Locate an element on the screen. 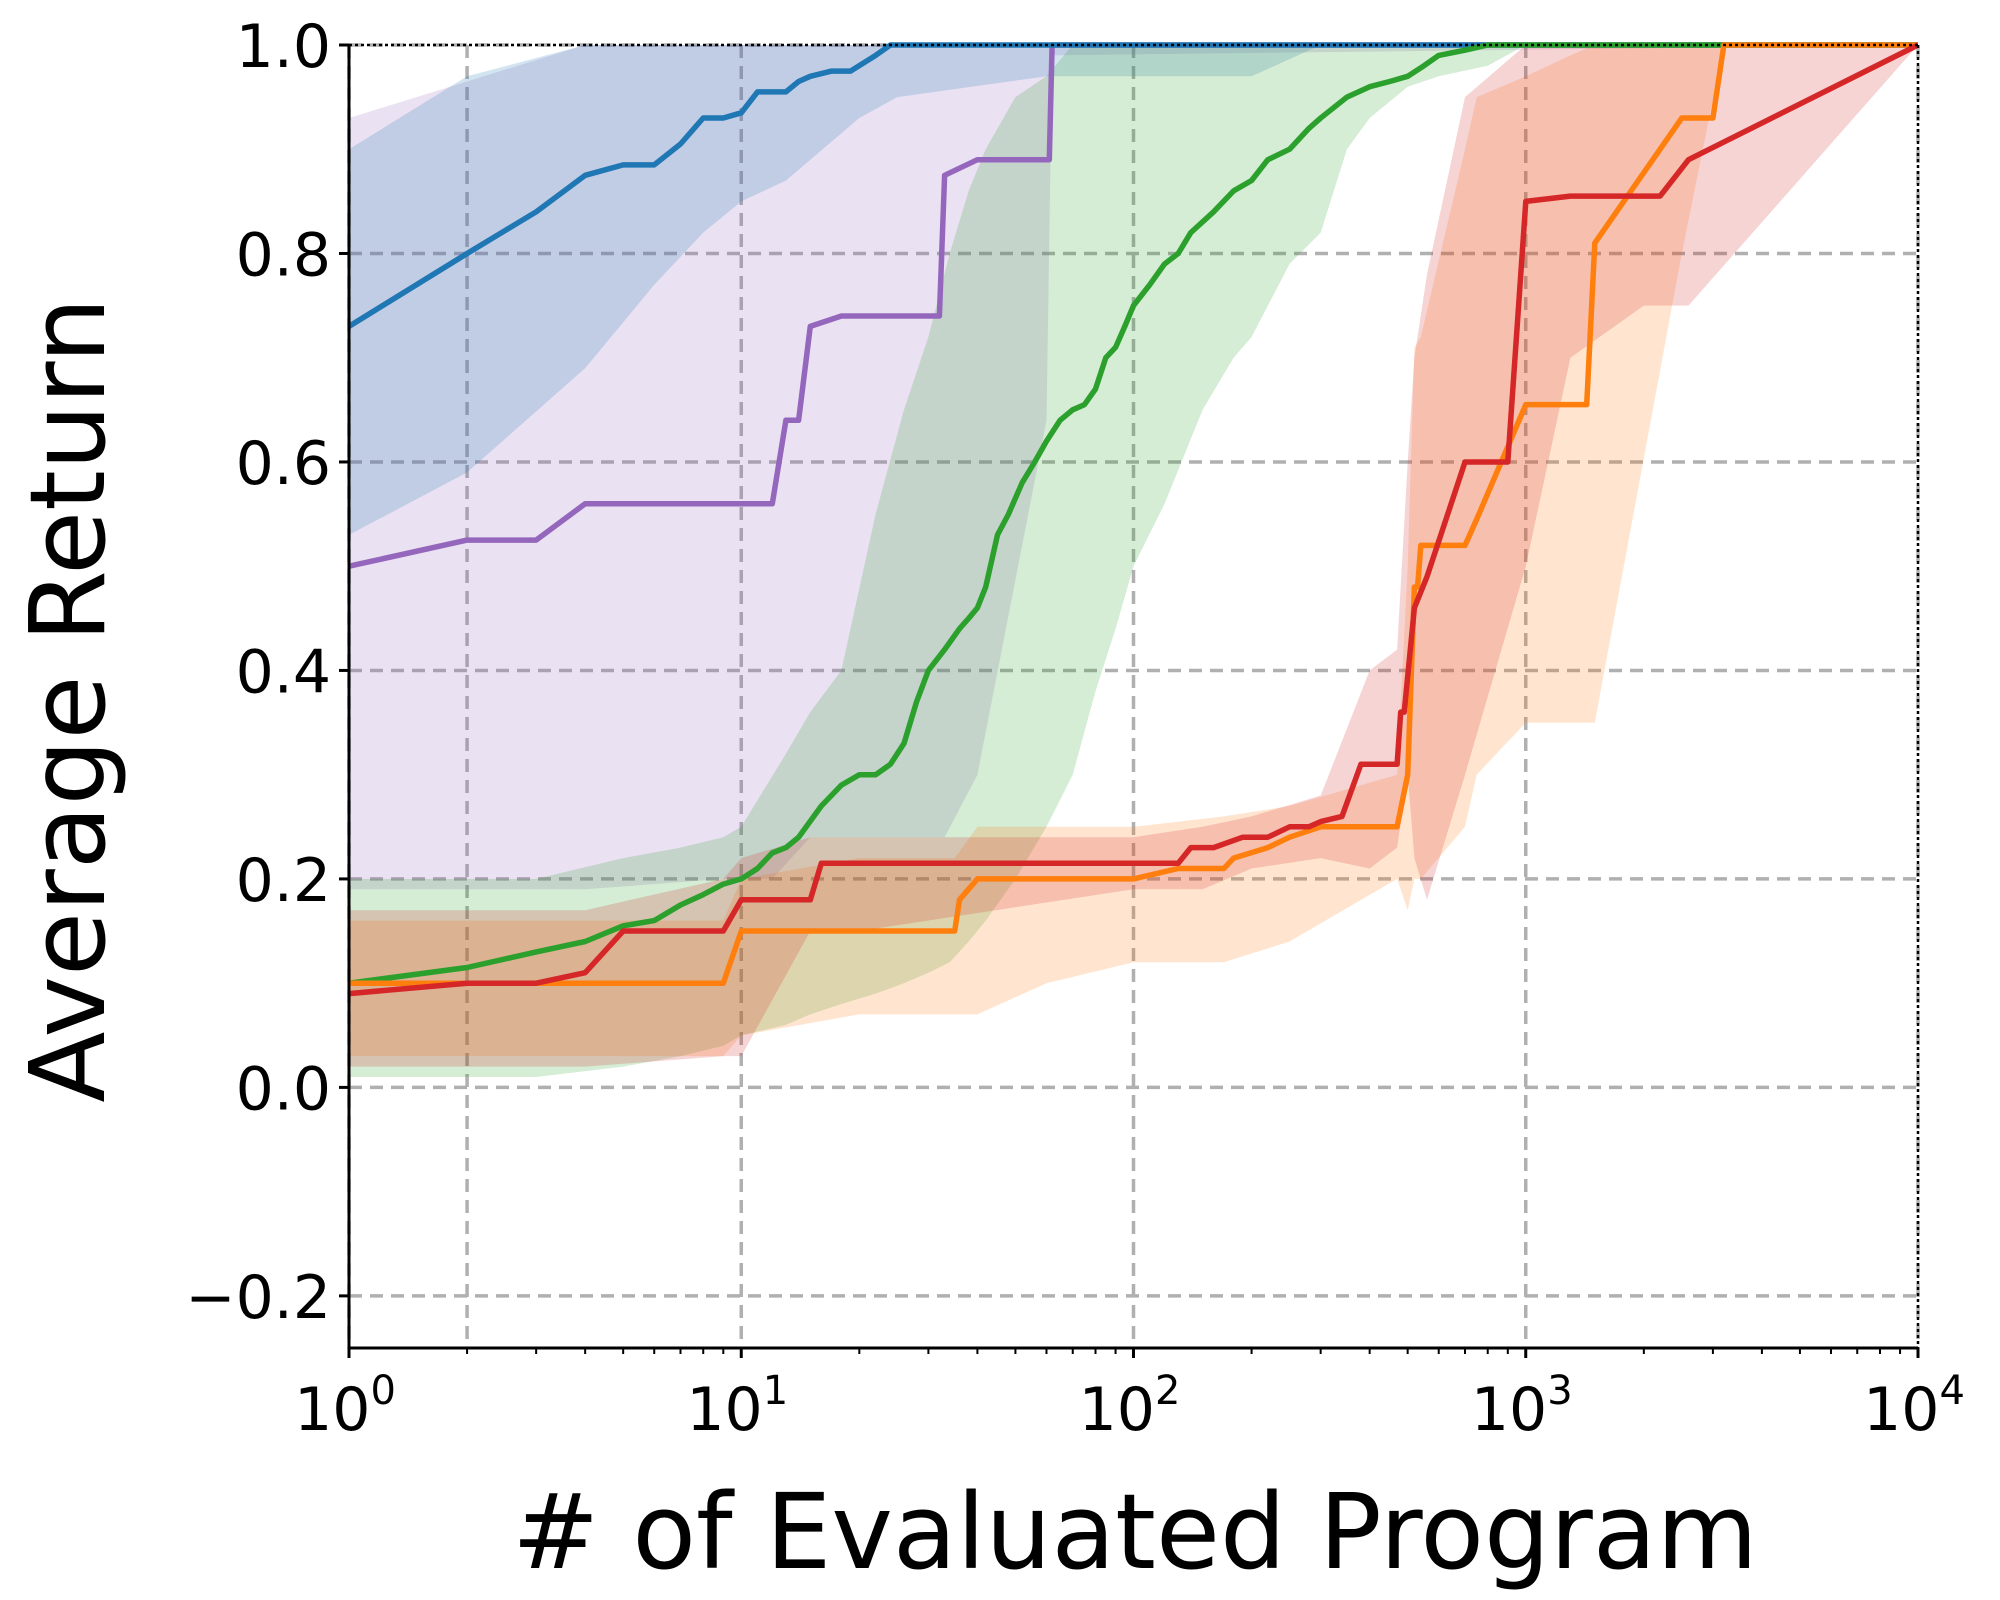 The image size is (2000, 1600). x-tick-label: 10³ is located at coordinates (1522, 1406).